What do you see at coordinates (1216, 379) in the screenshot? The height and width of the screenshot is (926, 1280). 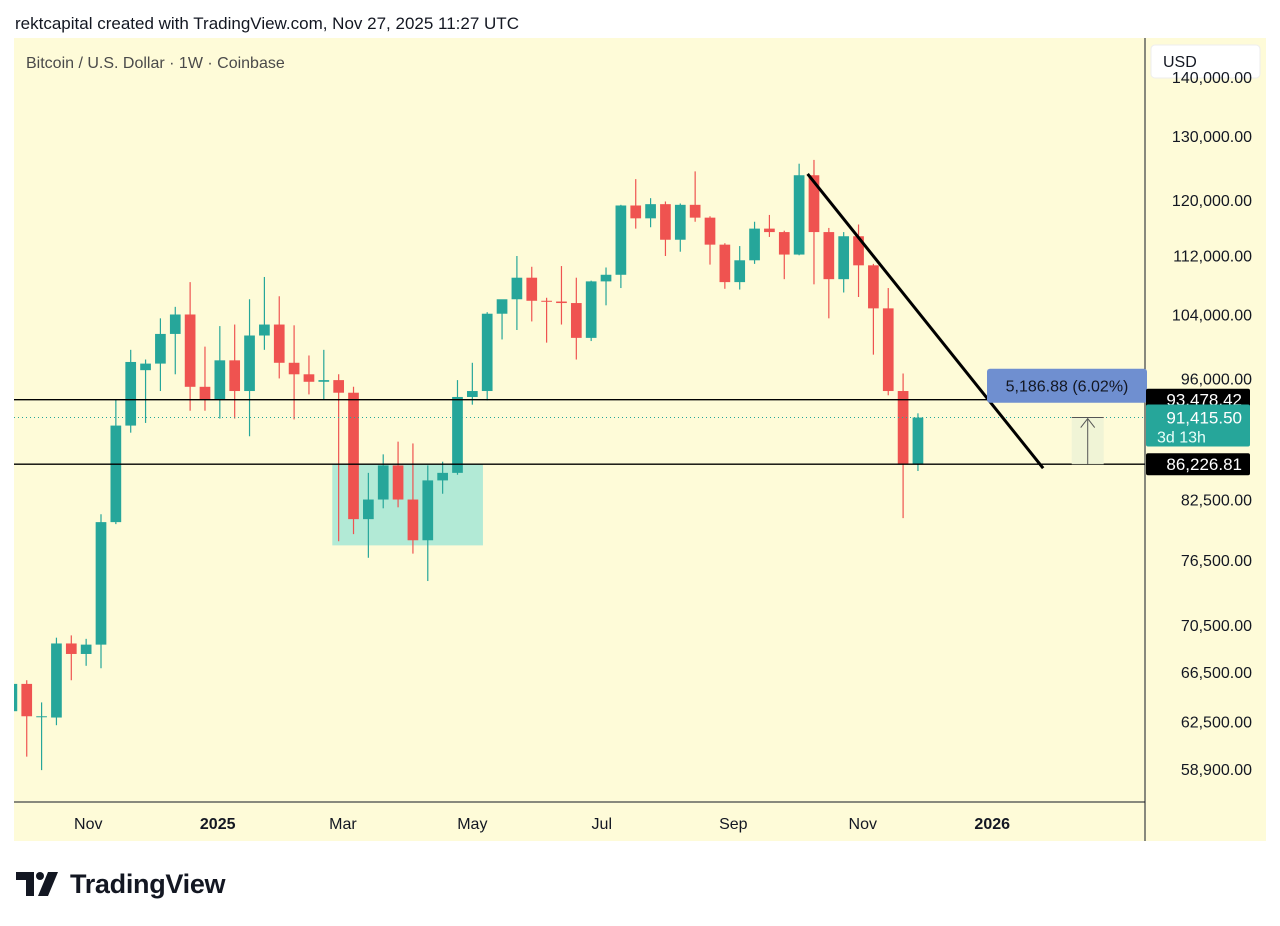 I see `price-tick-label: 96,000.00` at bounding box center [1216, 379].